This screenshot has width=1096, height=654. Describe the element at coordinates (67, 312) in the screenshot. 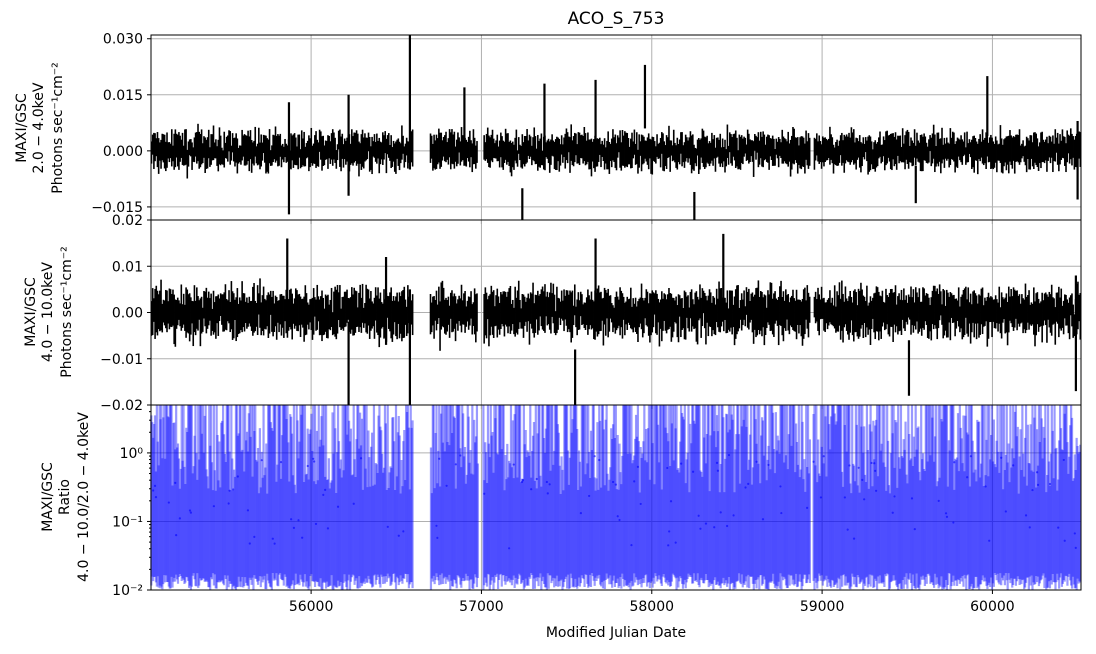

I see `ylabel-hard-line3: Photons sec⁻¹cm⁻²` at that location.